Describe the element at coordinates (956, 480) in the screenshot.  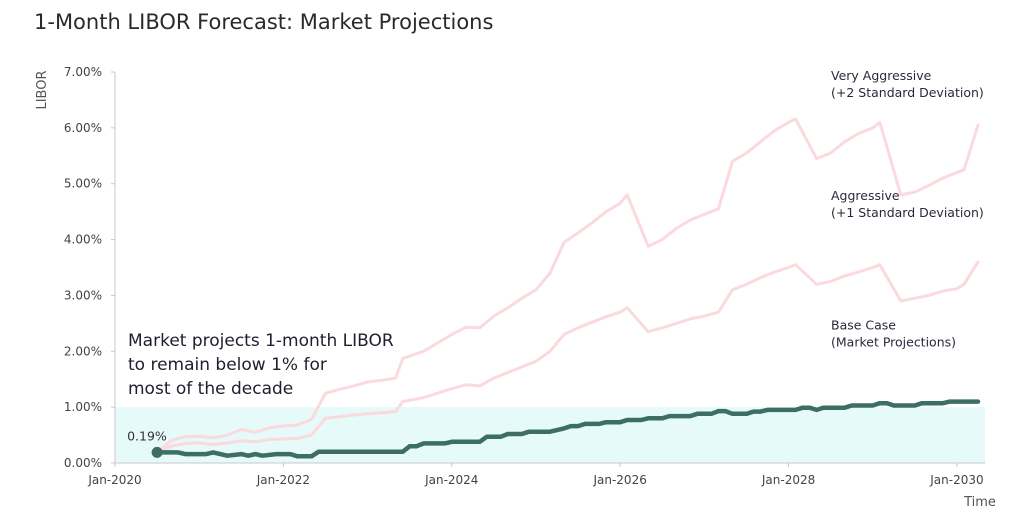
I see `x-tick-label: Jan-2030` at that location.